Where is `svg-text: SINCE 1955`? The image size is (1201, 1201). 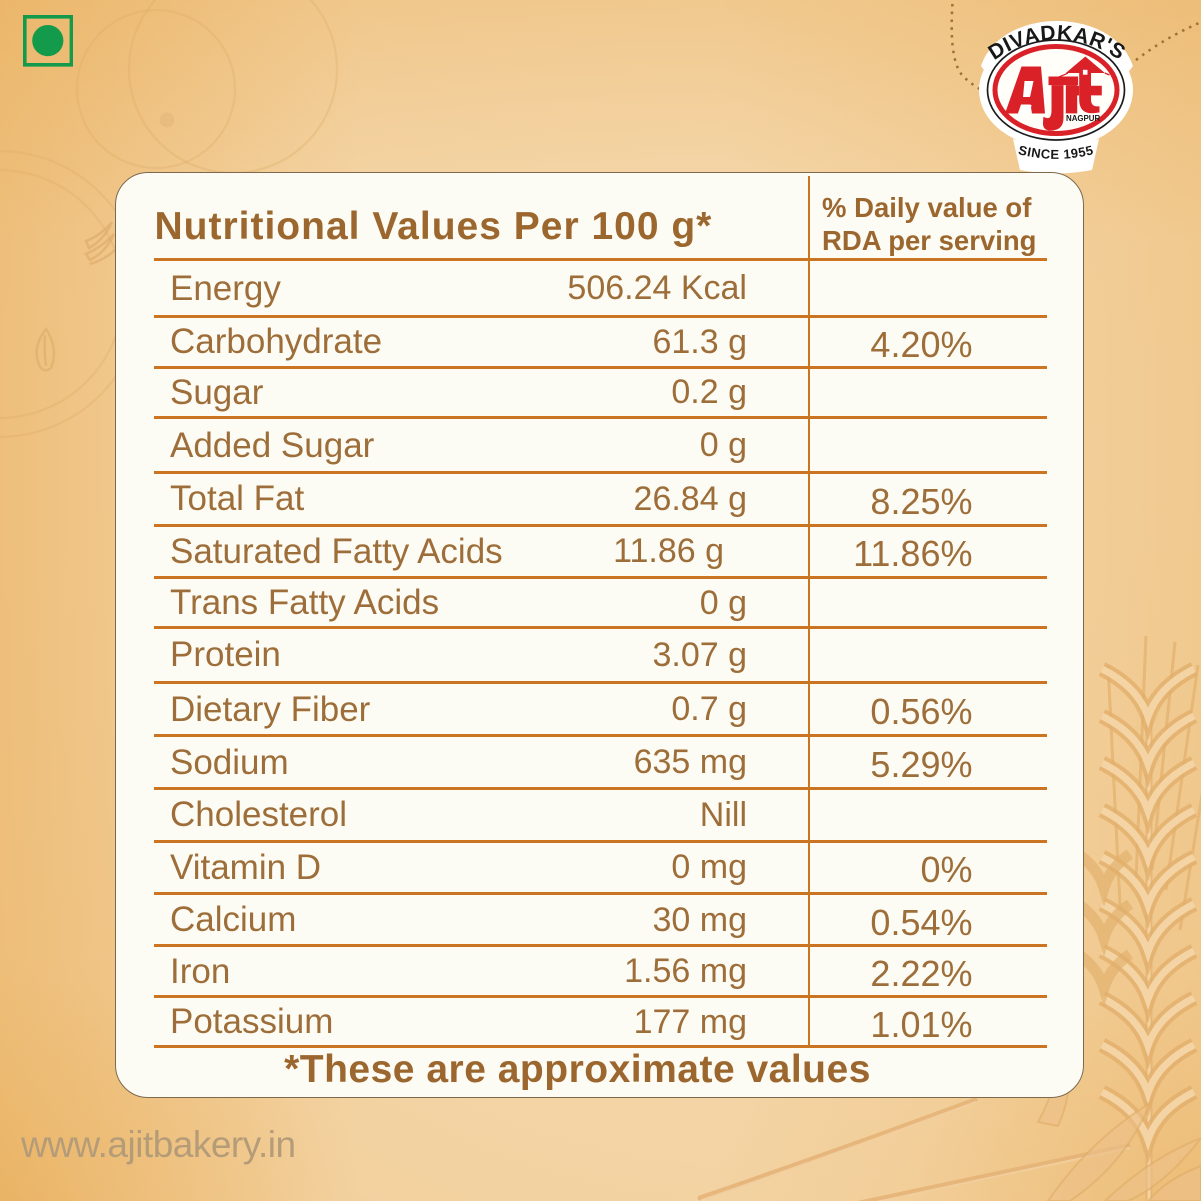
svg-text: SINCE 1955 is located at coordinates (1056, 152).